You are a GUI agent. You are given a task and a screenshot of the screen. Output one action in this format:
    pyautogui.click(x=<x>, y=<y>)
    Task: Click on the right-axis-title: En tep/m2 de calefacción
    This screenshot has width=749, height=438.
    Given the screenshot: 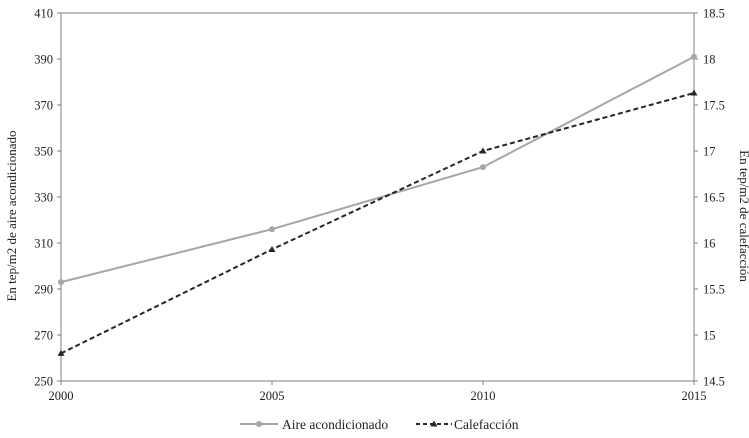 What is the action you would take?
    pyautogui.click(x=743, y=216)
    